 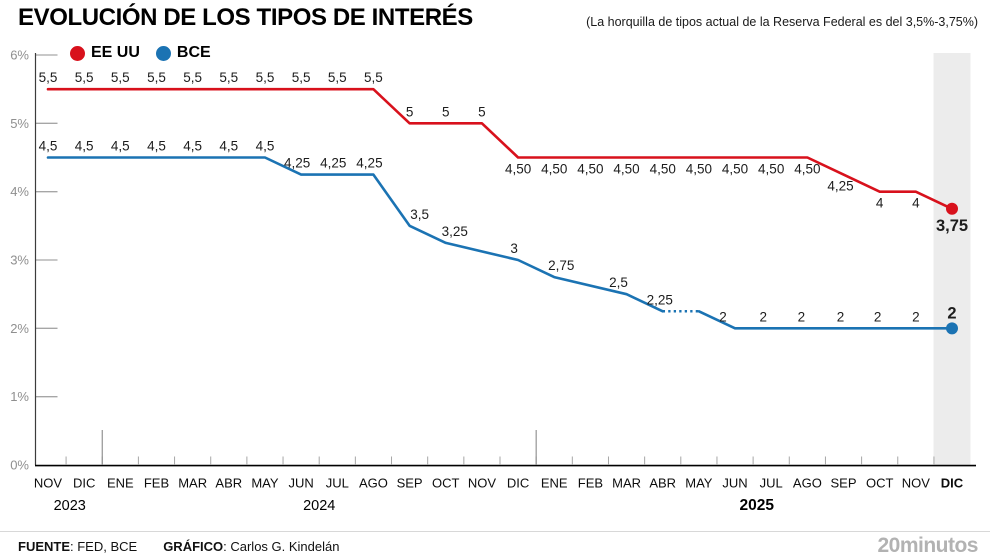 What do you see at coordinates (952, 226) in the screenshot?
I see `value-label-eeuu: 3,75` at bounding box center [952, 226].